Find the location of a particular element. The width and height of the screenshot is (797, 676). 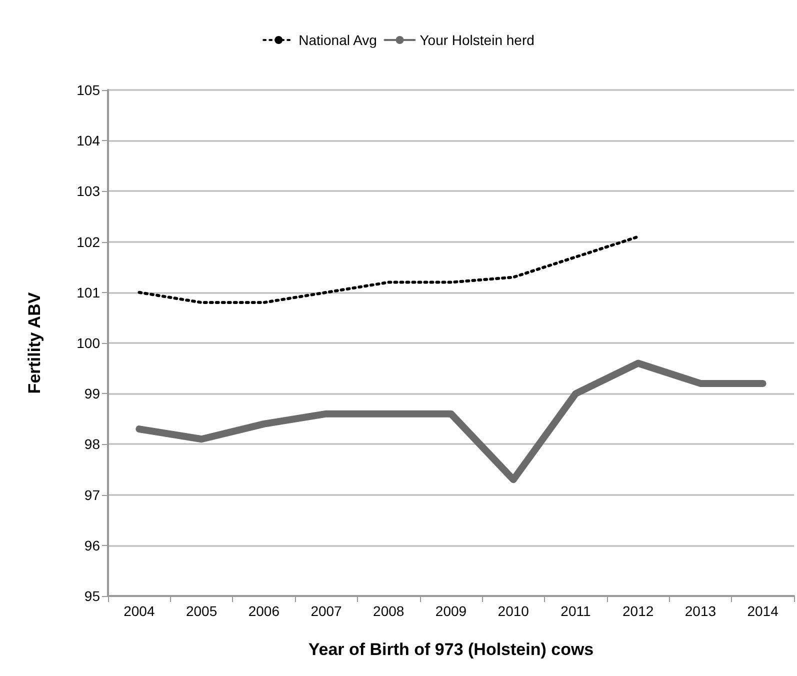

legend-label: National Avg is located at coordinates (337, 40).